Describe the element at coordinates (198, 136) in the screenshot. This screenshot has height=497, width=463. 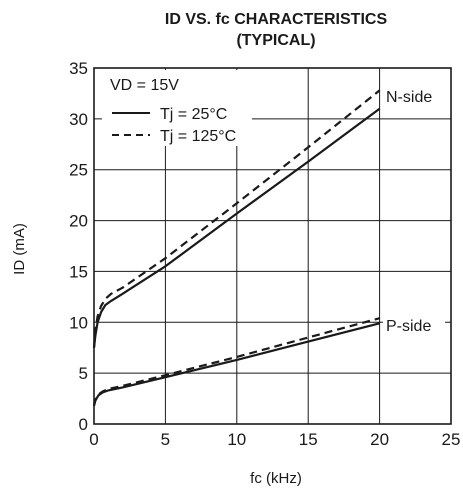
I see `legend-entry-125c: Tj = 125°C` at that location.